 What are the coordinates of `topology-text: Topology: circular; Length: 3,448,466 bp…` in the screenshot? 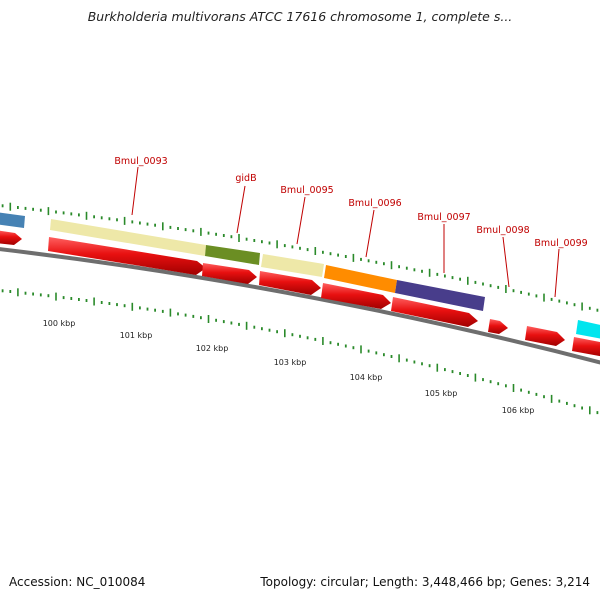 It's located at (425, 582).